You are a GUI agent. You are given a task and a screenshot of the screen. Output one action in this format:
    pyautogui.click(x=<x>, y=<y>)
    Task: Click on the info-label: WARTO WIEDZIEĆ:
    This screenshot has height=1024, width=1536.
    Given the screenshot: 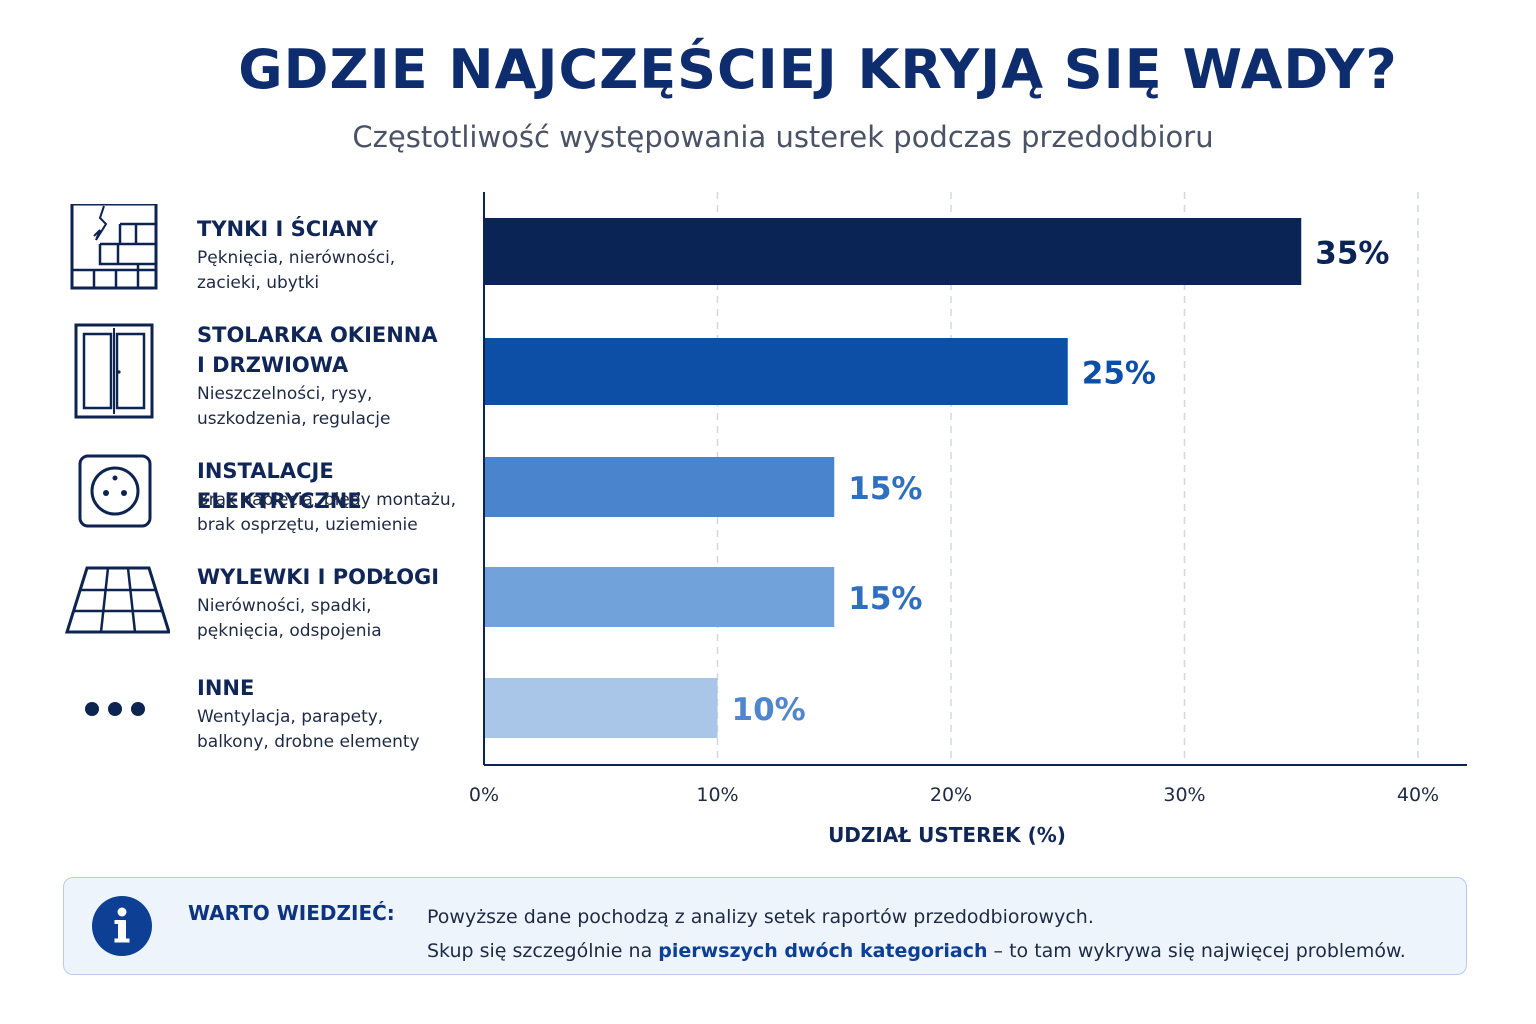 What is the action you would take?
    pyautogui.click(x=291, y=913)
    